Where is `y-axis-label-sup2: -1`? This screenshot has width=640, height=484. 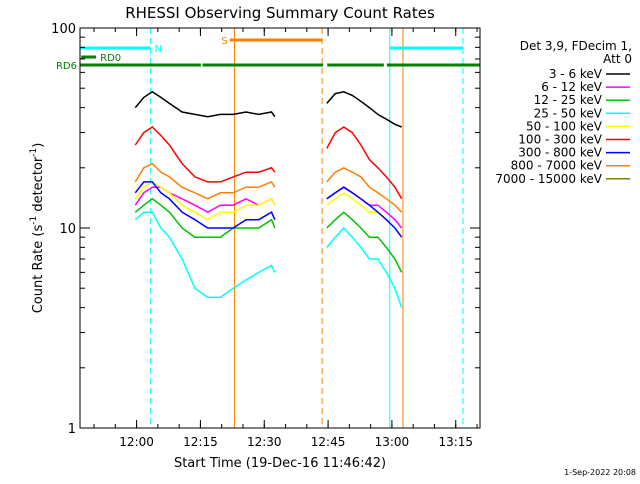
y-axis-label-sup2: -1 is located at coordinates (34, 152).